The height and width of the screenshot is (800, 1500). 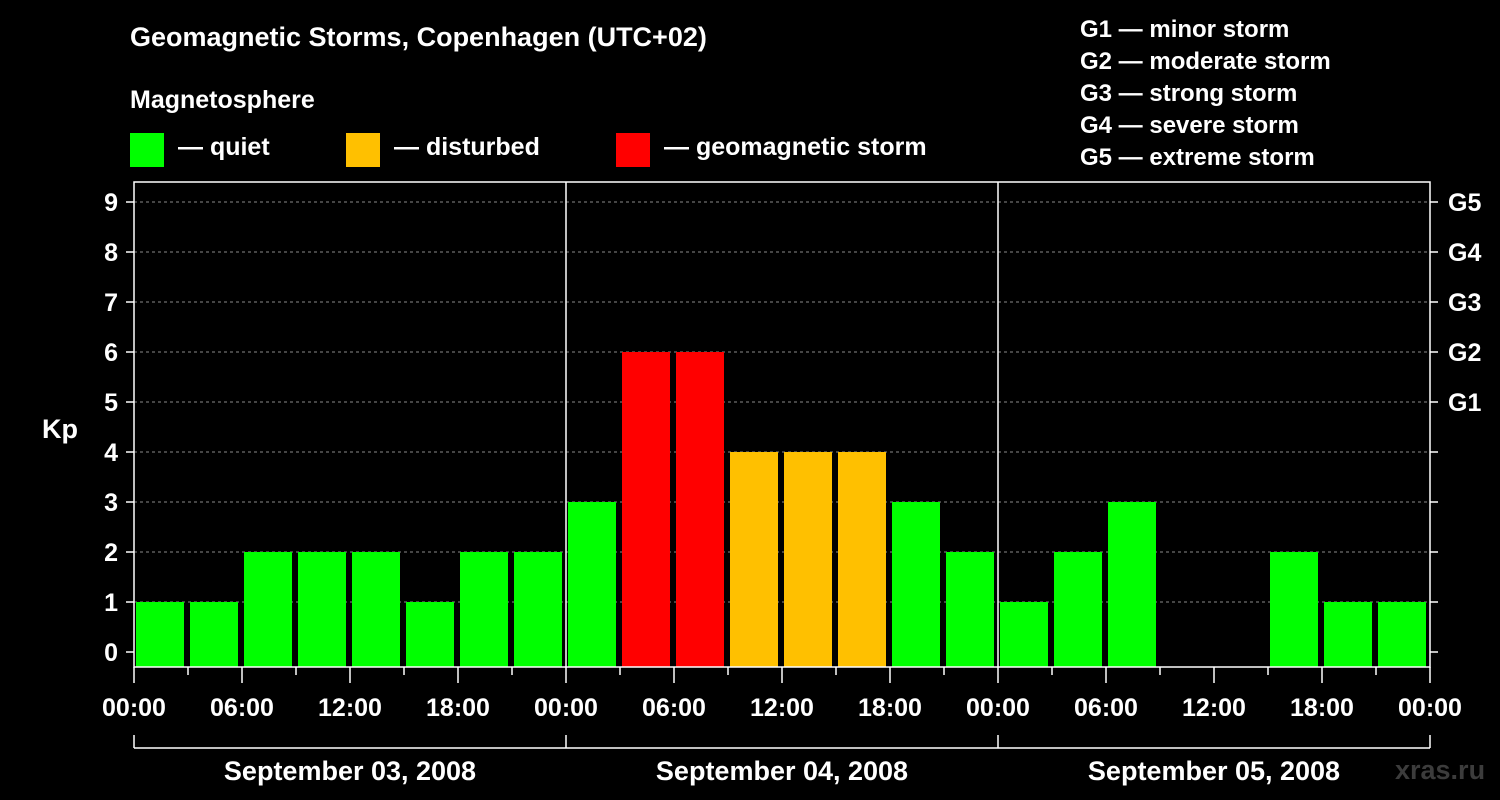 I want to click on y-tick-label-7: 7, so click(x=111, y=303).